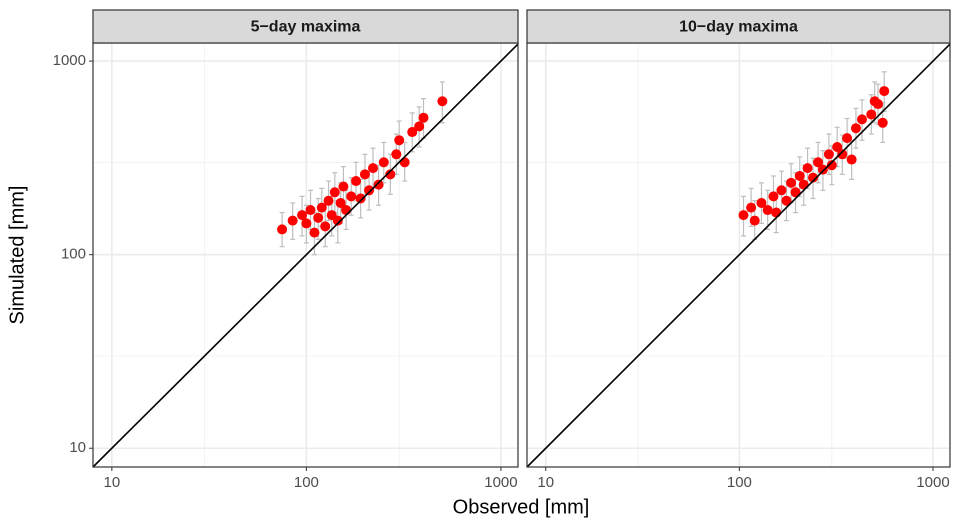 Image resolution: width=955 pixels, height=524 pixels. I want to click on strip-title: 10−day maxima, so click(738, 27).